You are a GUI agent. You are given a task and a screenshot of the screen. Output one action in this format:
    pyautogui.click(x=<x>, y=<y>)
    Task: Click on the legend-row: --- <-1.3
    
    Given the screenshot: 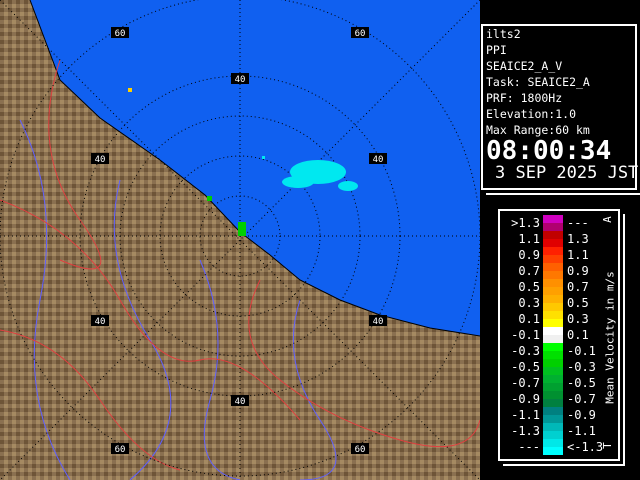 What is the action you would take?
    pyautogui.click(x=551, y=447)
    